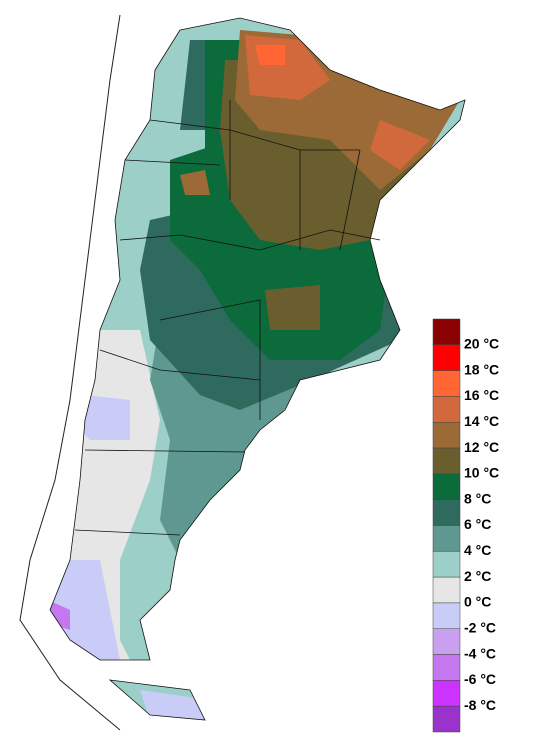 The width and height of the screenshot is (538, 745). Describe the element at coordinates (481, 473) in the screenshot. I see `legend-label: 10 °C` at that location.